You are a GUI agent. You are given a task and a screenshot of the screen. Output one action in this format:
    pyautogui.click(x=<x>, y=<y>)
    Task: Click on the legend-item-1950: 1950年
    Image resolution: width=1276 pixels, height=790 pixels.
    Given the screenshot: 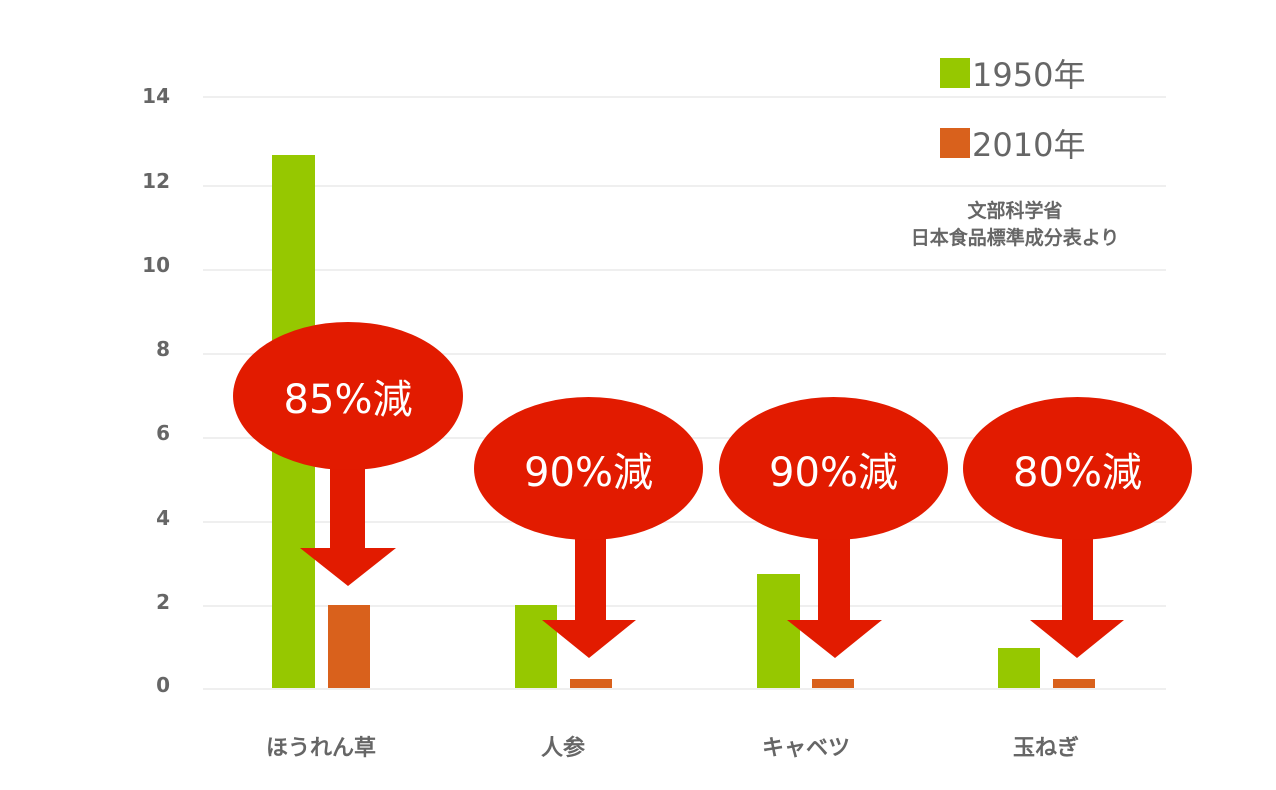 What is the action you would take?
    pyautogui.click(x=1012, y=73)
    